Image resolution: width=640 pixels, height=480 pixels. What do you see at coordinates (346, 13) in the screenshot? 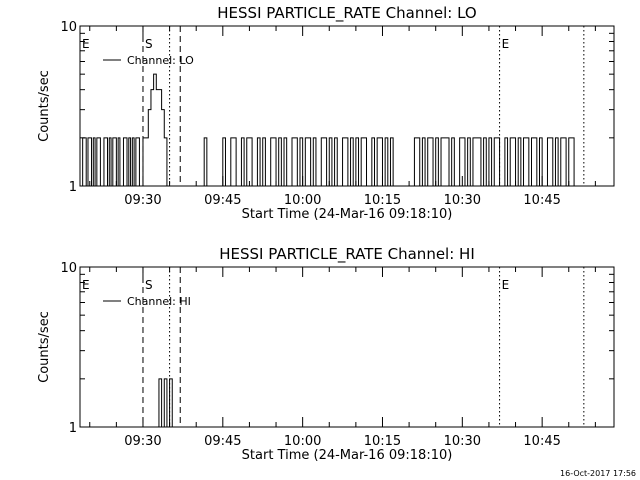
I see `chart-title: HESSI PARTICLE_RATE Channel: LO` at bounding box center [346, 13].